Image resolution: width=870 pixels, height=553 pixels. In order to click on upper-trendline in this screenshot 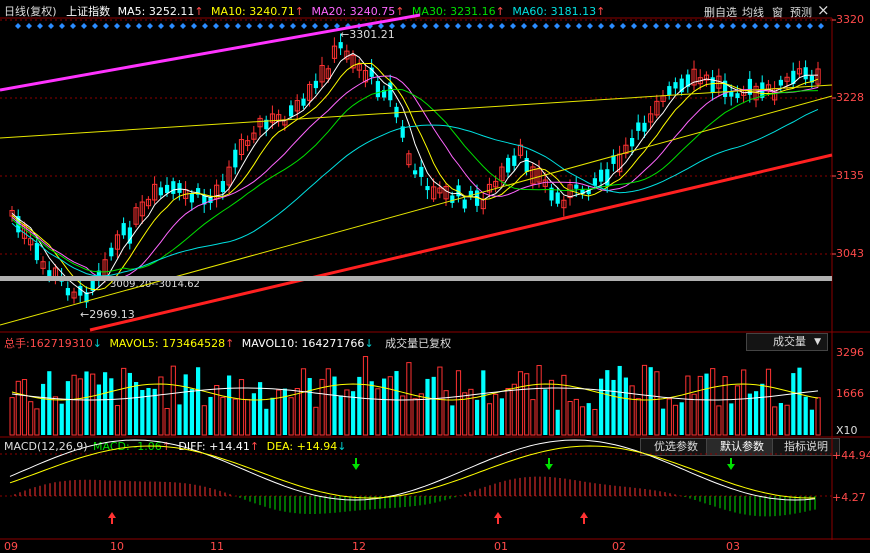, I will do `click(210, 52)`.